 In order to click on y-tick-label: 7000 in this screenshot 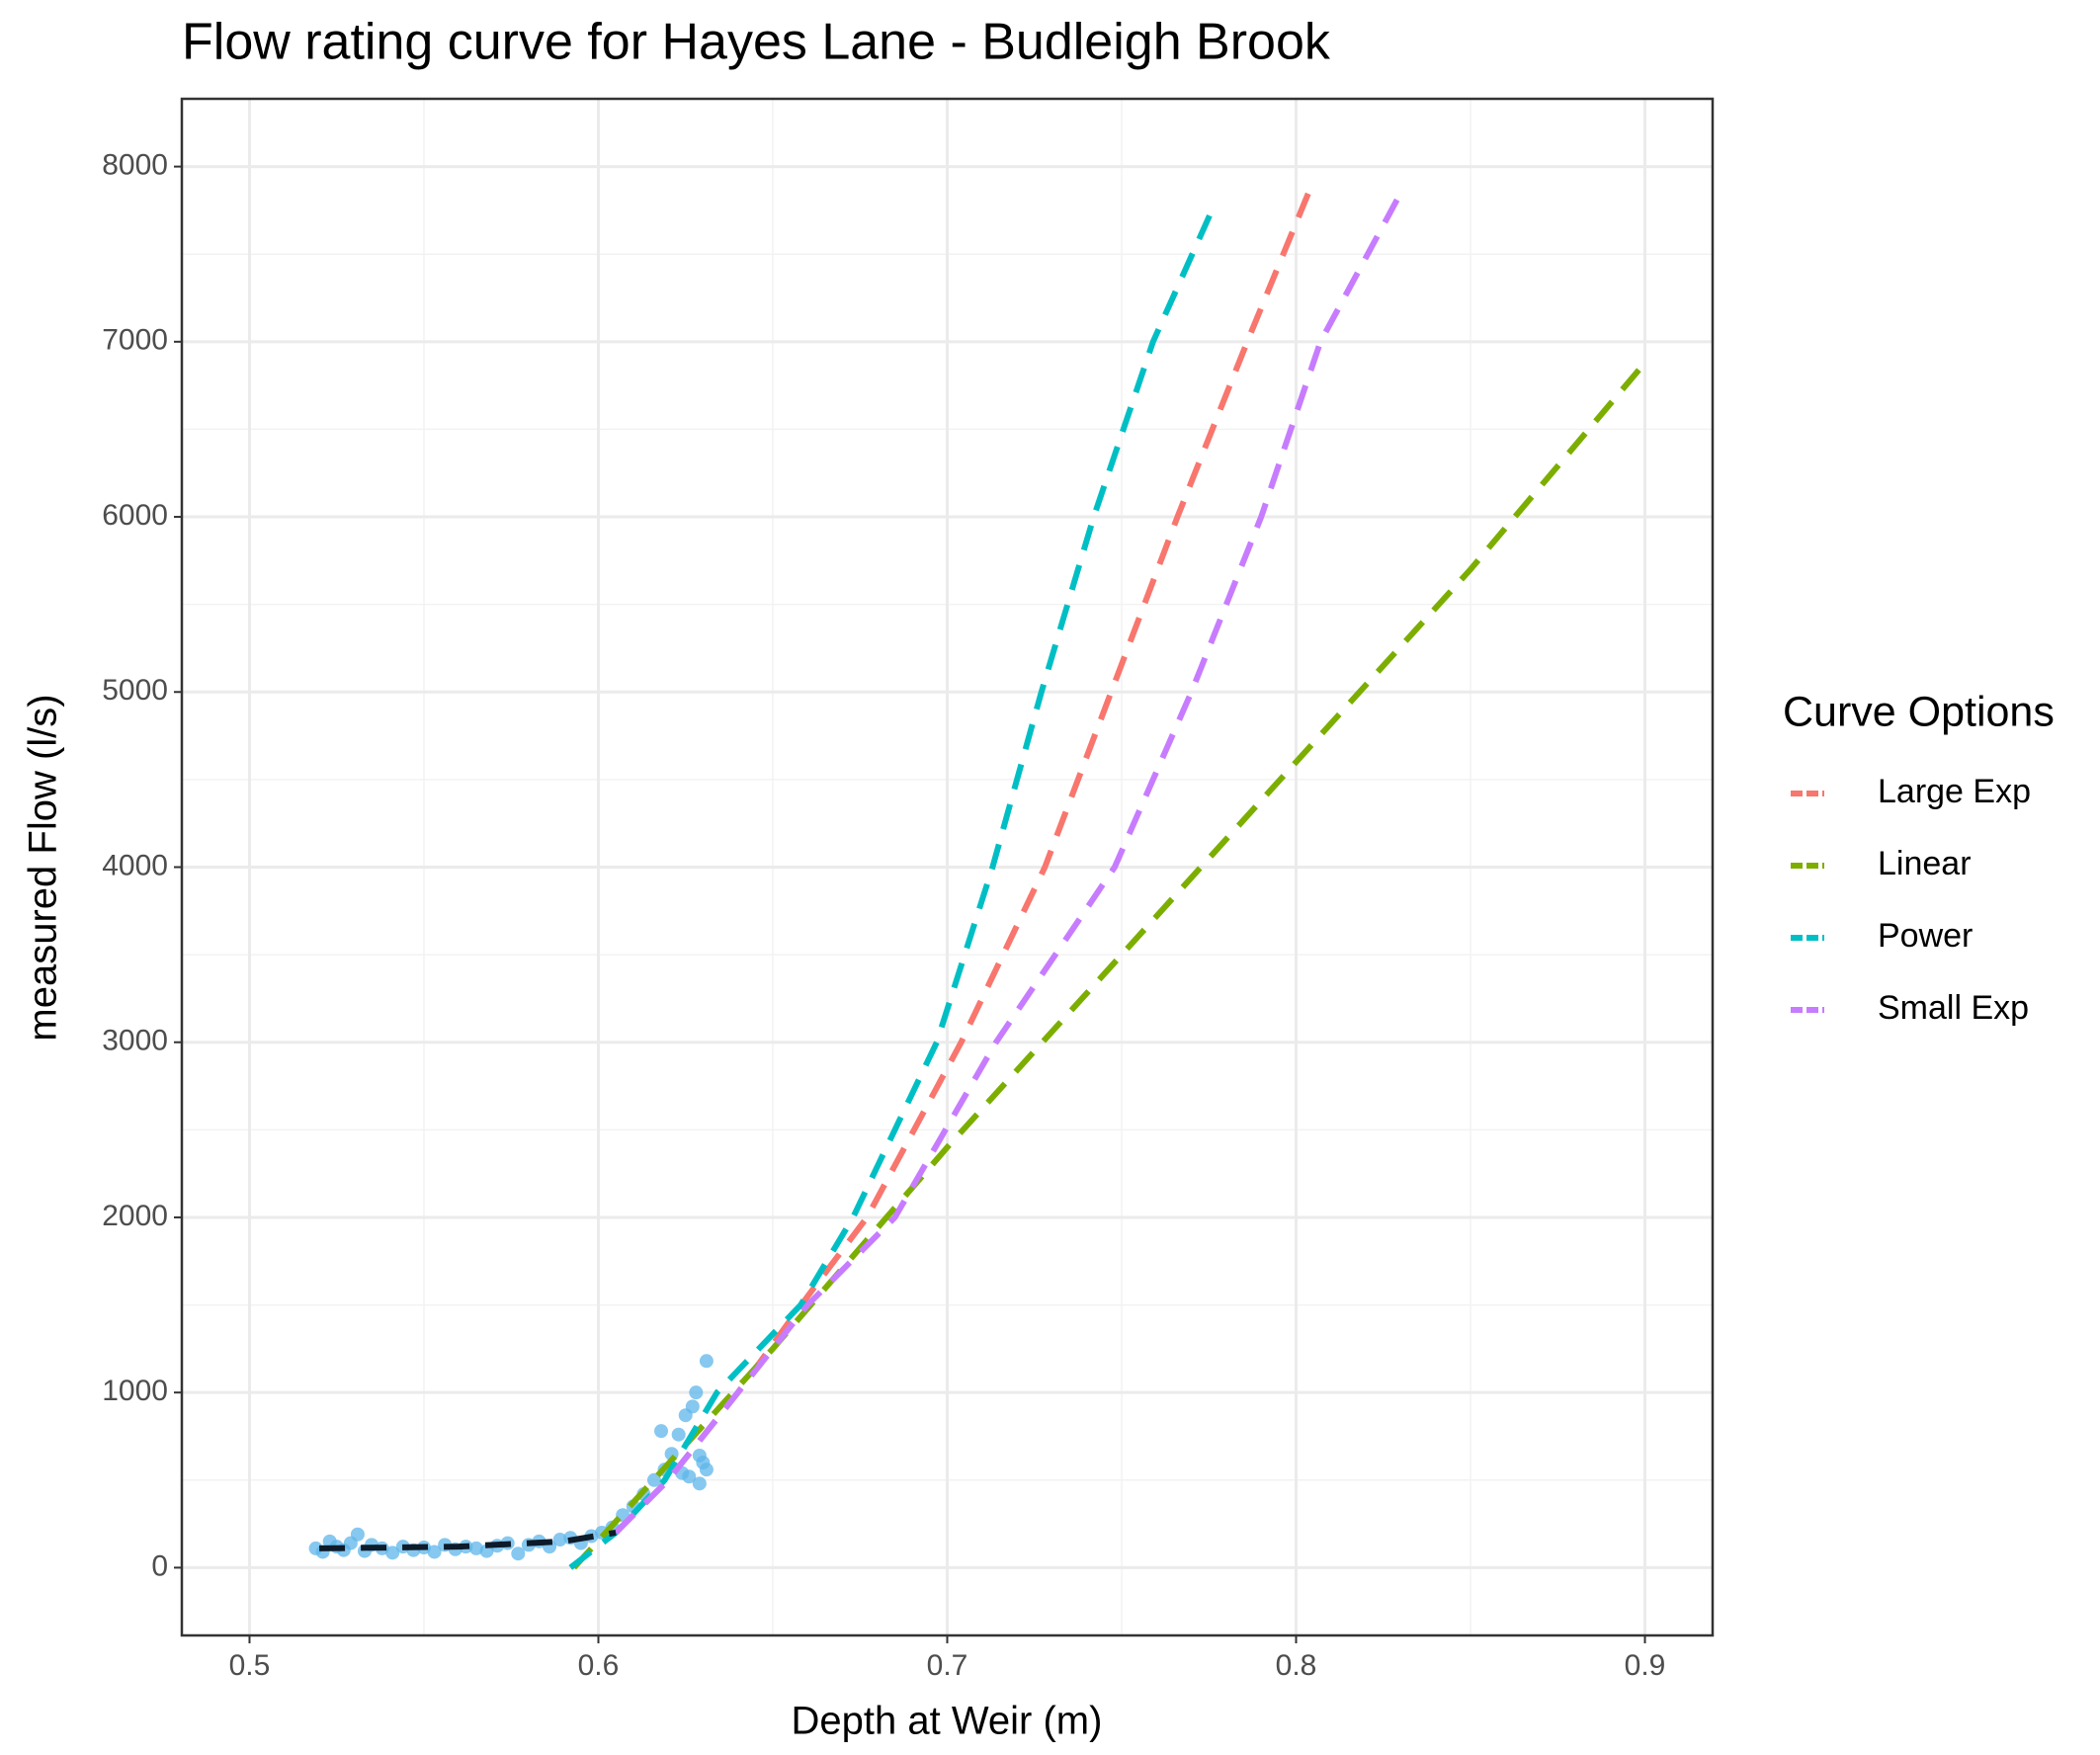, I will do `click(135, 340)`.